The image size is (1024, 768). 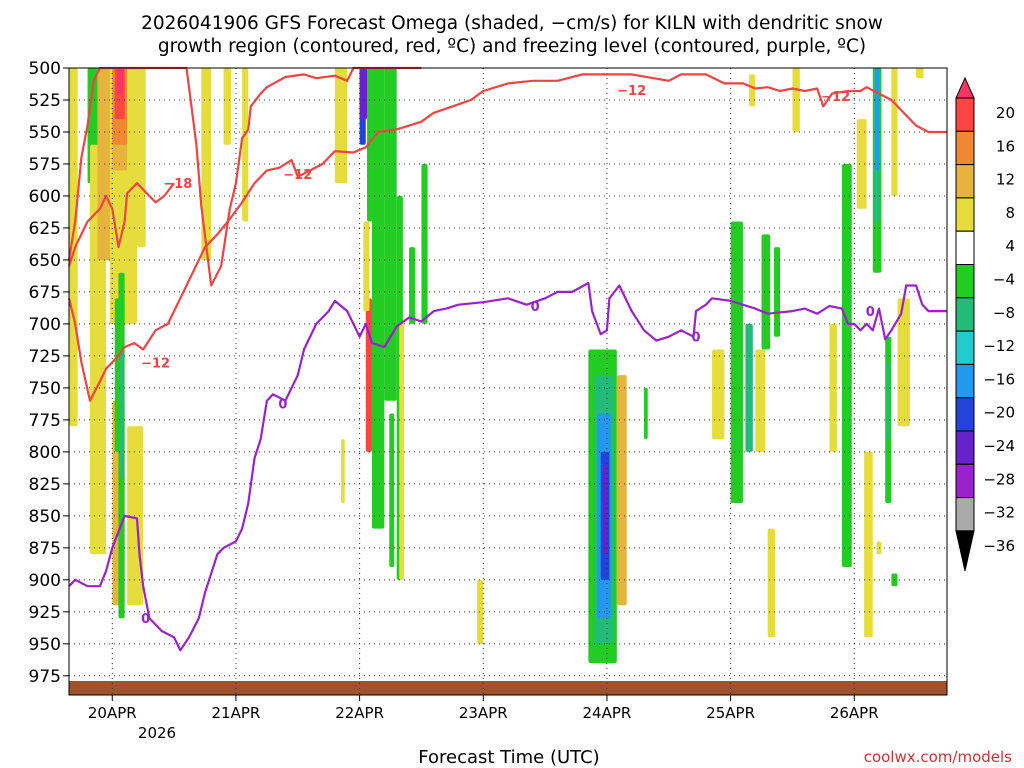 I want to click on colorbar-label-6: −8, so click(x=1004, y=313).